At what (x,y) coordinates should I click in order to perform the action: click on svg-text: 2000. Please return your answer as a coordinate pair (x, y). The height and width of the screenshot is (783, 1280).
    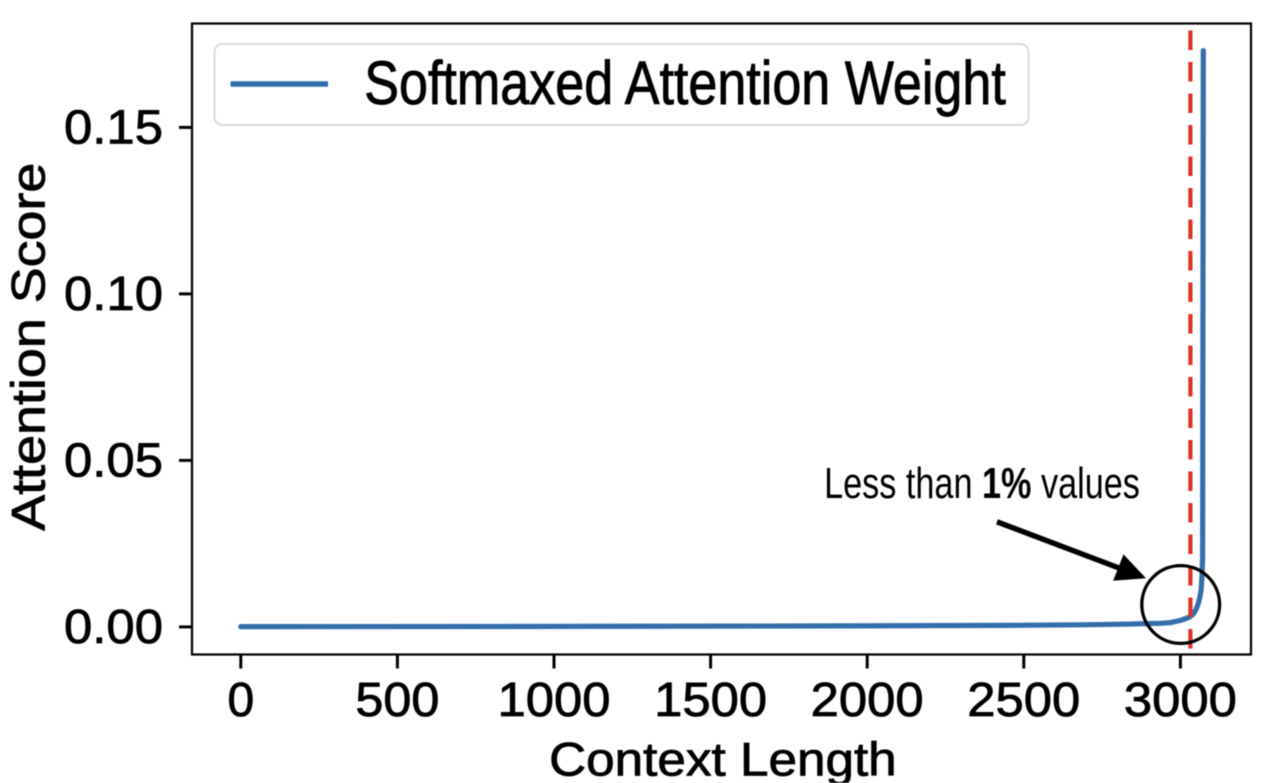
    Looking at the image, I should click on (867, 700).